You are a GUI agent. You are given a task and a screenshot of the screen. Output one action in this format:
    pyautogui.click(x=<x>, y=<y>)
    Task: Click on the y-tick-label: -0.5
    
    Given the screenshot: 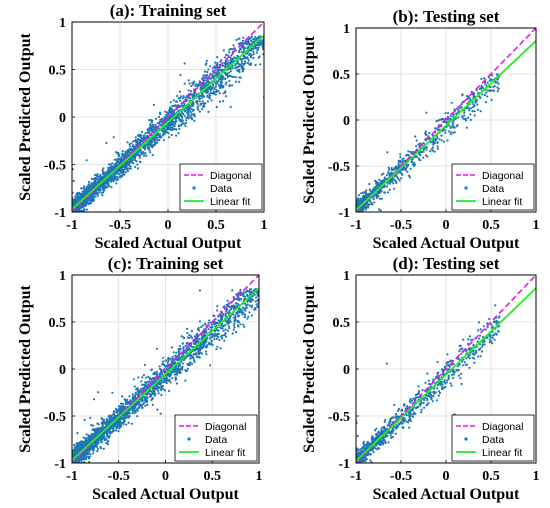 What is the action you would take?
    pyautogui.click(x=339, y=167)
    